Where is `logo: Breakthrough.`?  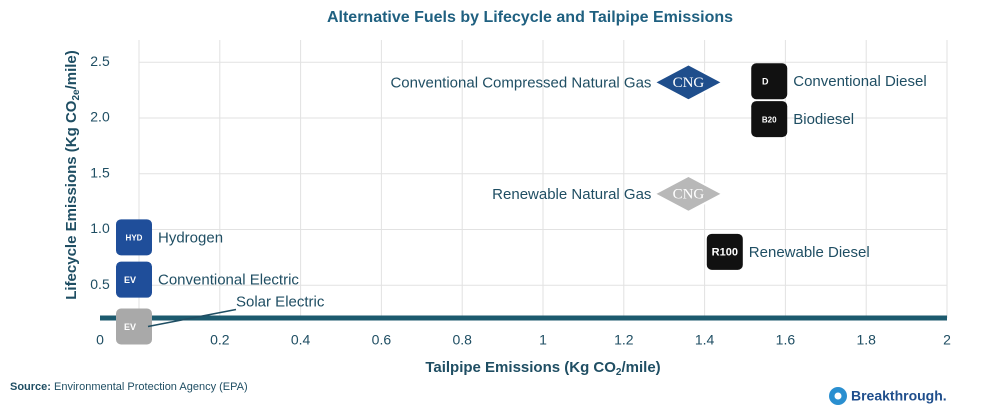
logo: Breakthrough. is located at coordinates (888, 396).